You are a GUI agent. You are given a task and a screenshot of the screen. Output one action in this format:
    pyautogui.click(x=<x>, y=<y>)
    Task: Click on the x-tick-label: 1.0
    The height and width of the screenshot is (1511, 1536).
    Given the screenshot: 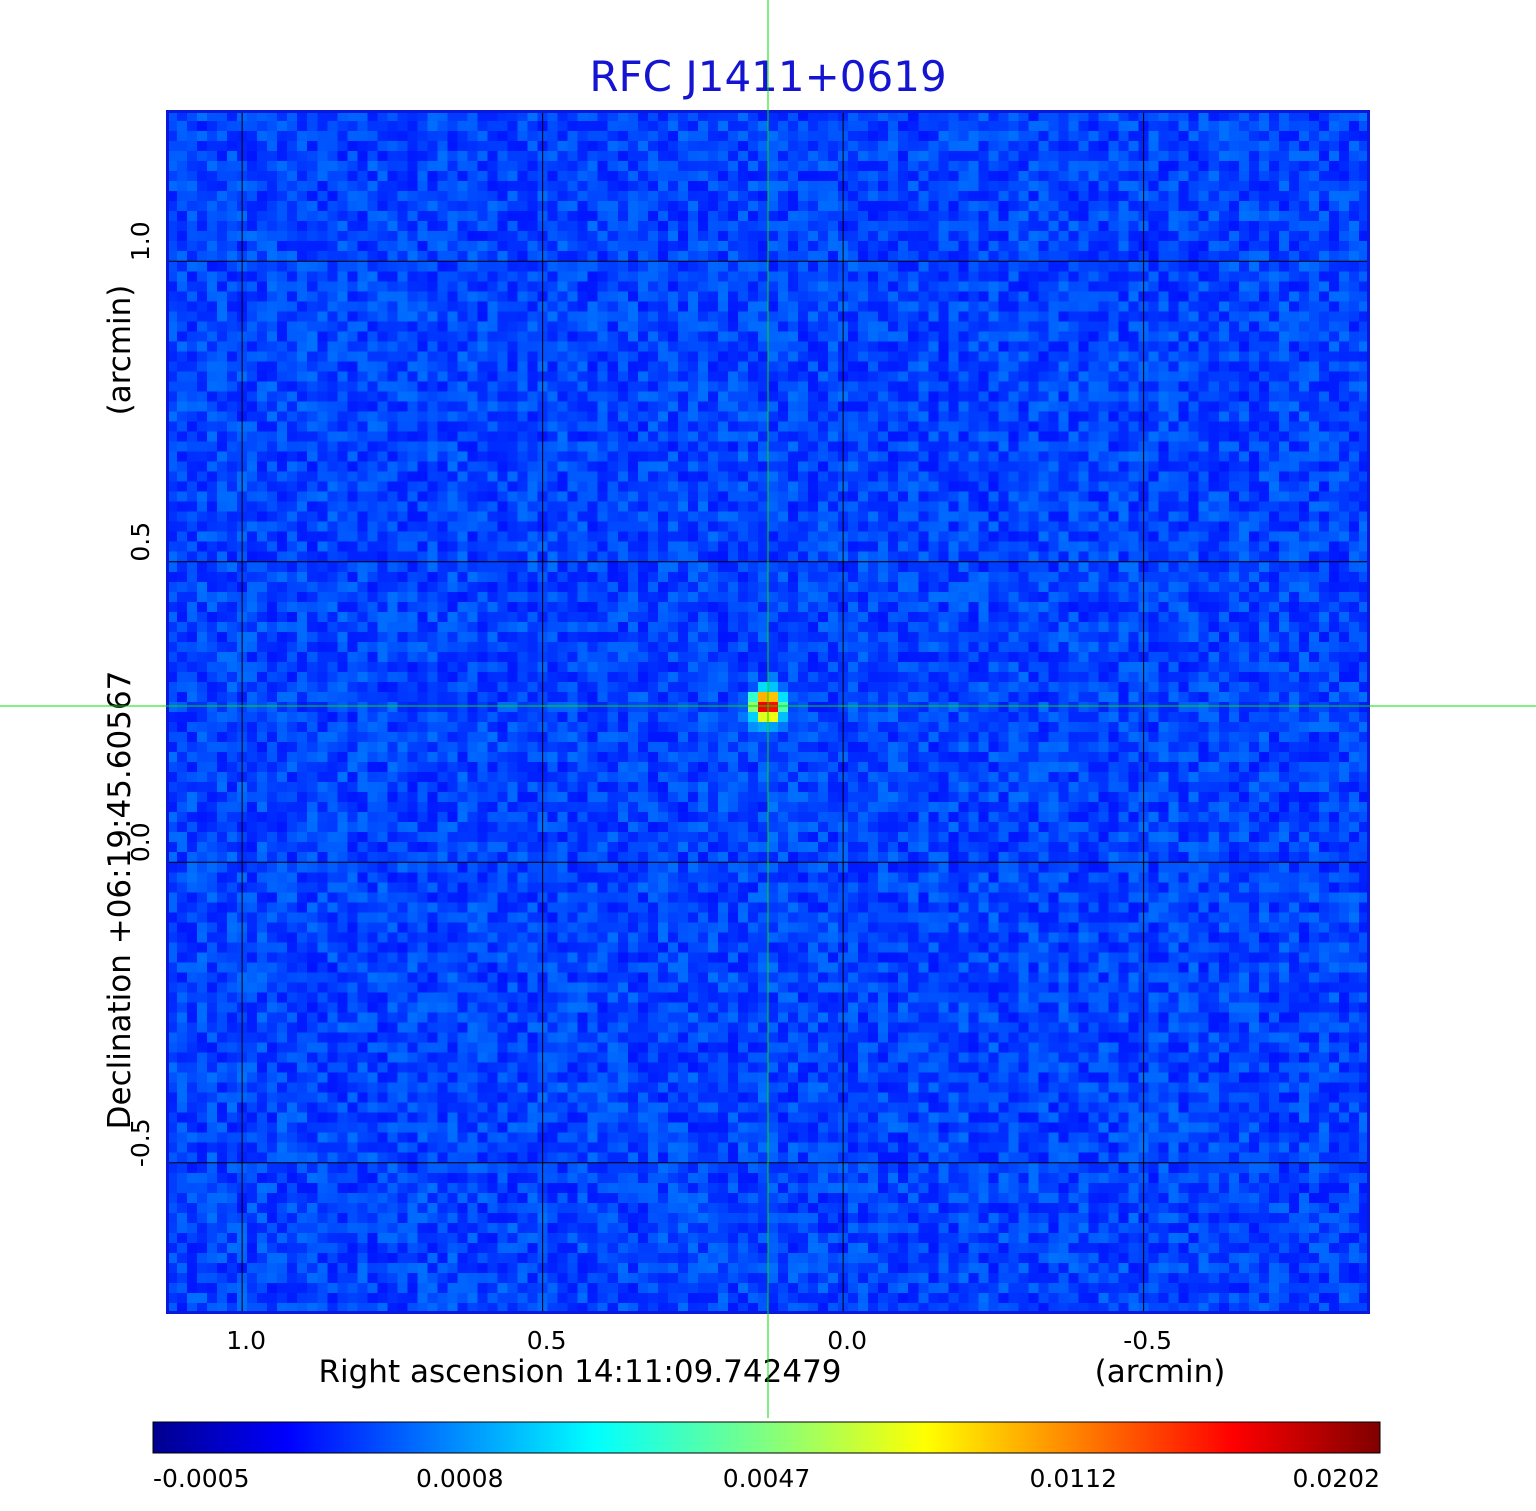 What is the action you would take?
    pyautogui.click(x=246, y=1340)
    